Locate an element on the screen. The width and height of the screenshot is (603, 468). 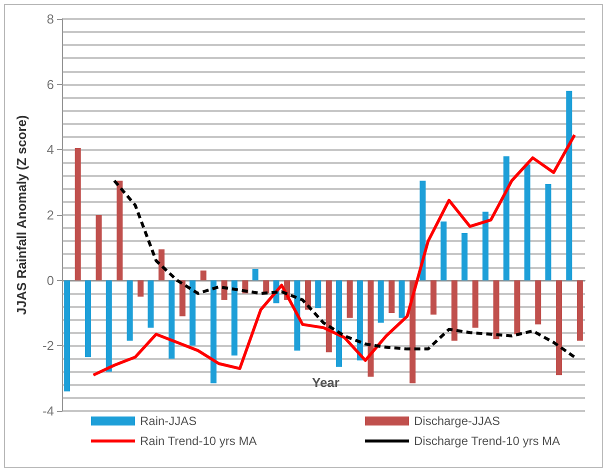
y-tick-label: -4 is located at coordinates (48, 411).